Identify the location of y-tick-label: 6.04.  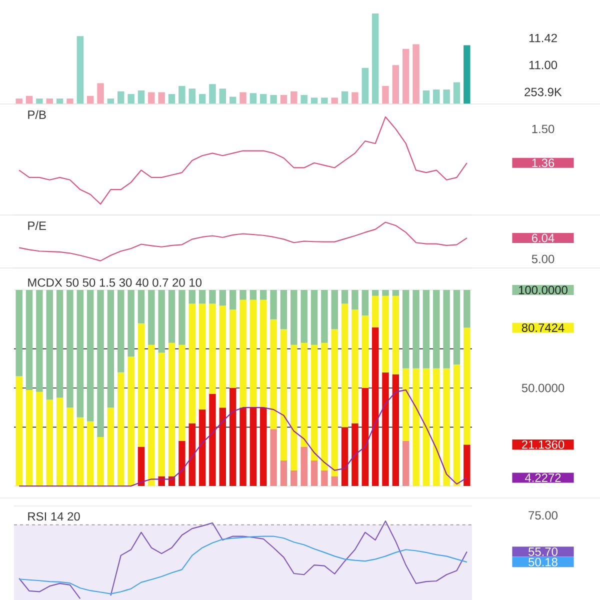
(543, 238).